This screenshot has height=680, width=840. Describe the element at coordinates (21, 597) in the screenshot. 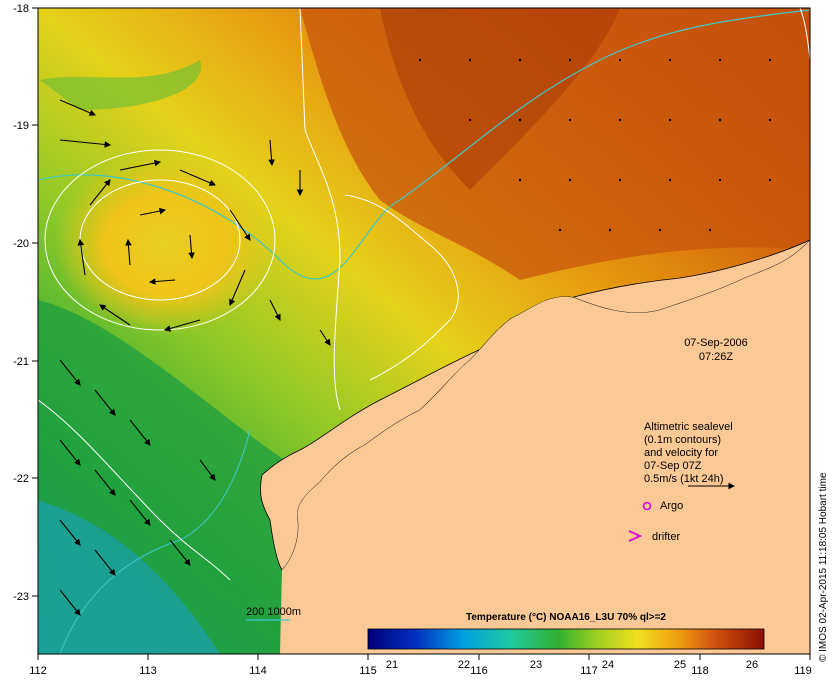

I see `lat-tick-label: -23` at that location.